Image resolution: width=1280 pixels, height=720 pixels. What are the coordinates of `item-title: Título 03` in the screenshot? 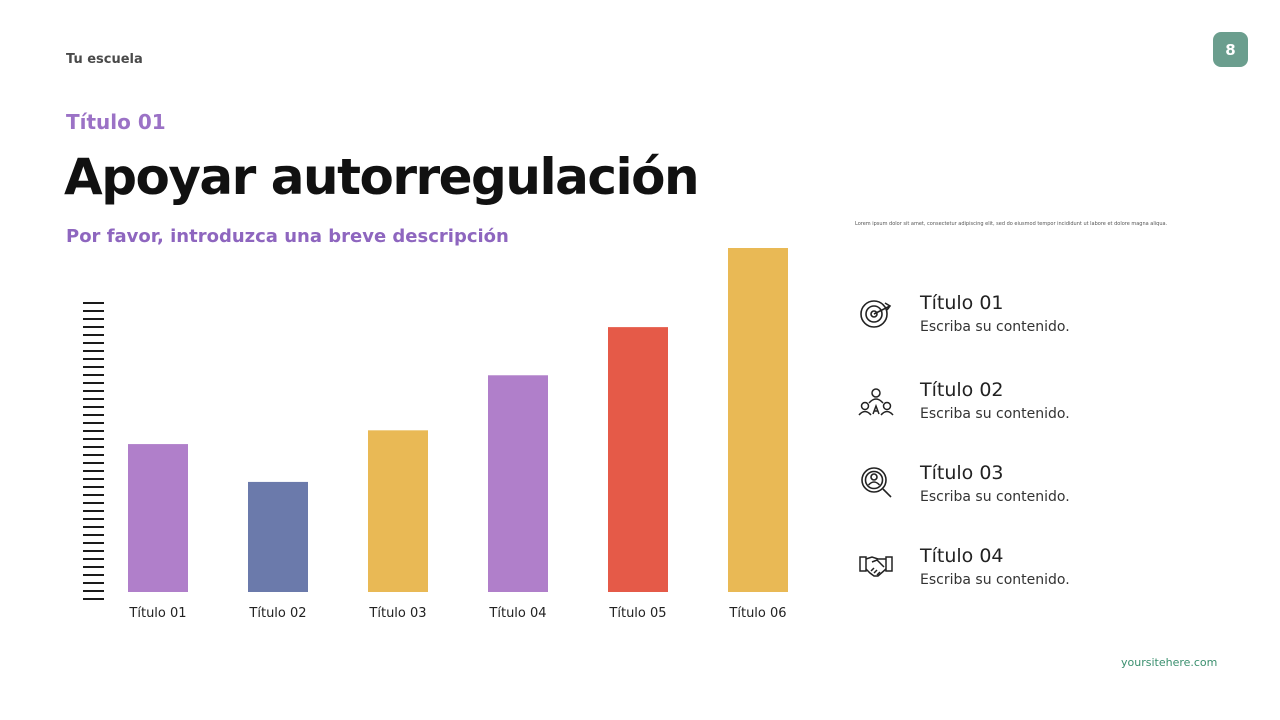 It's located at (962, 473).